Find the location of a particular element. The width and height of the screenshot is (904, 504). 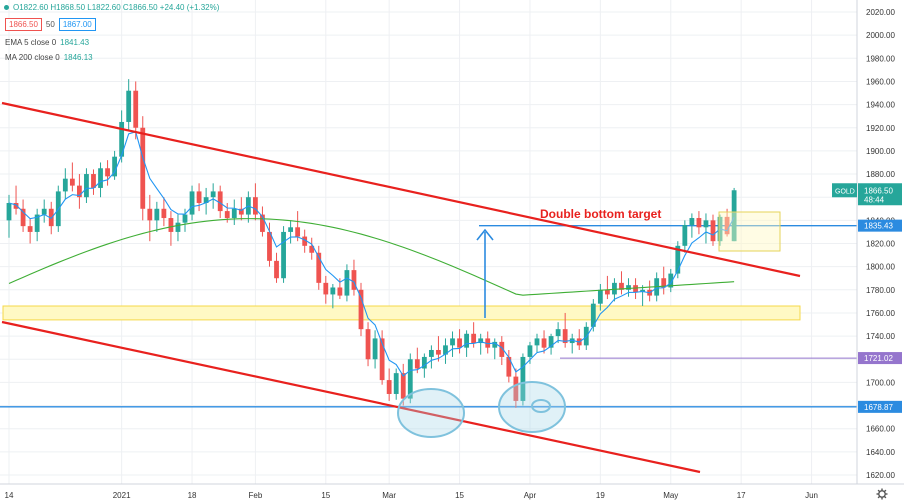

countdown-value: 48:44 is located at coordinates (874, 199).